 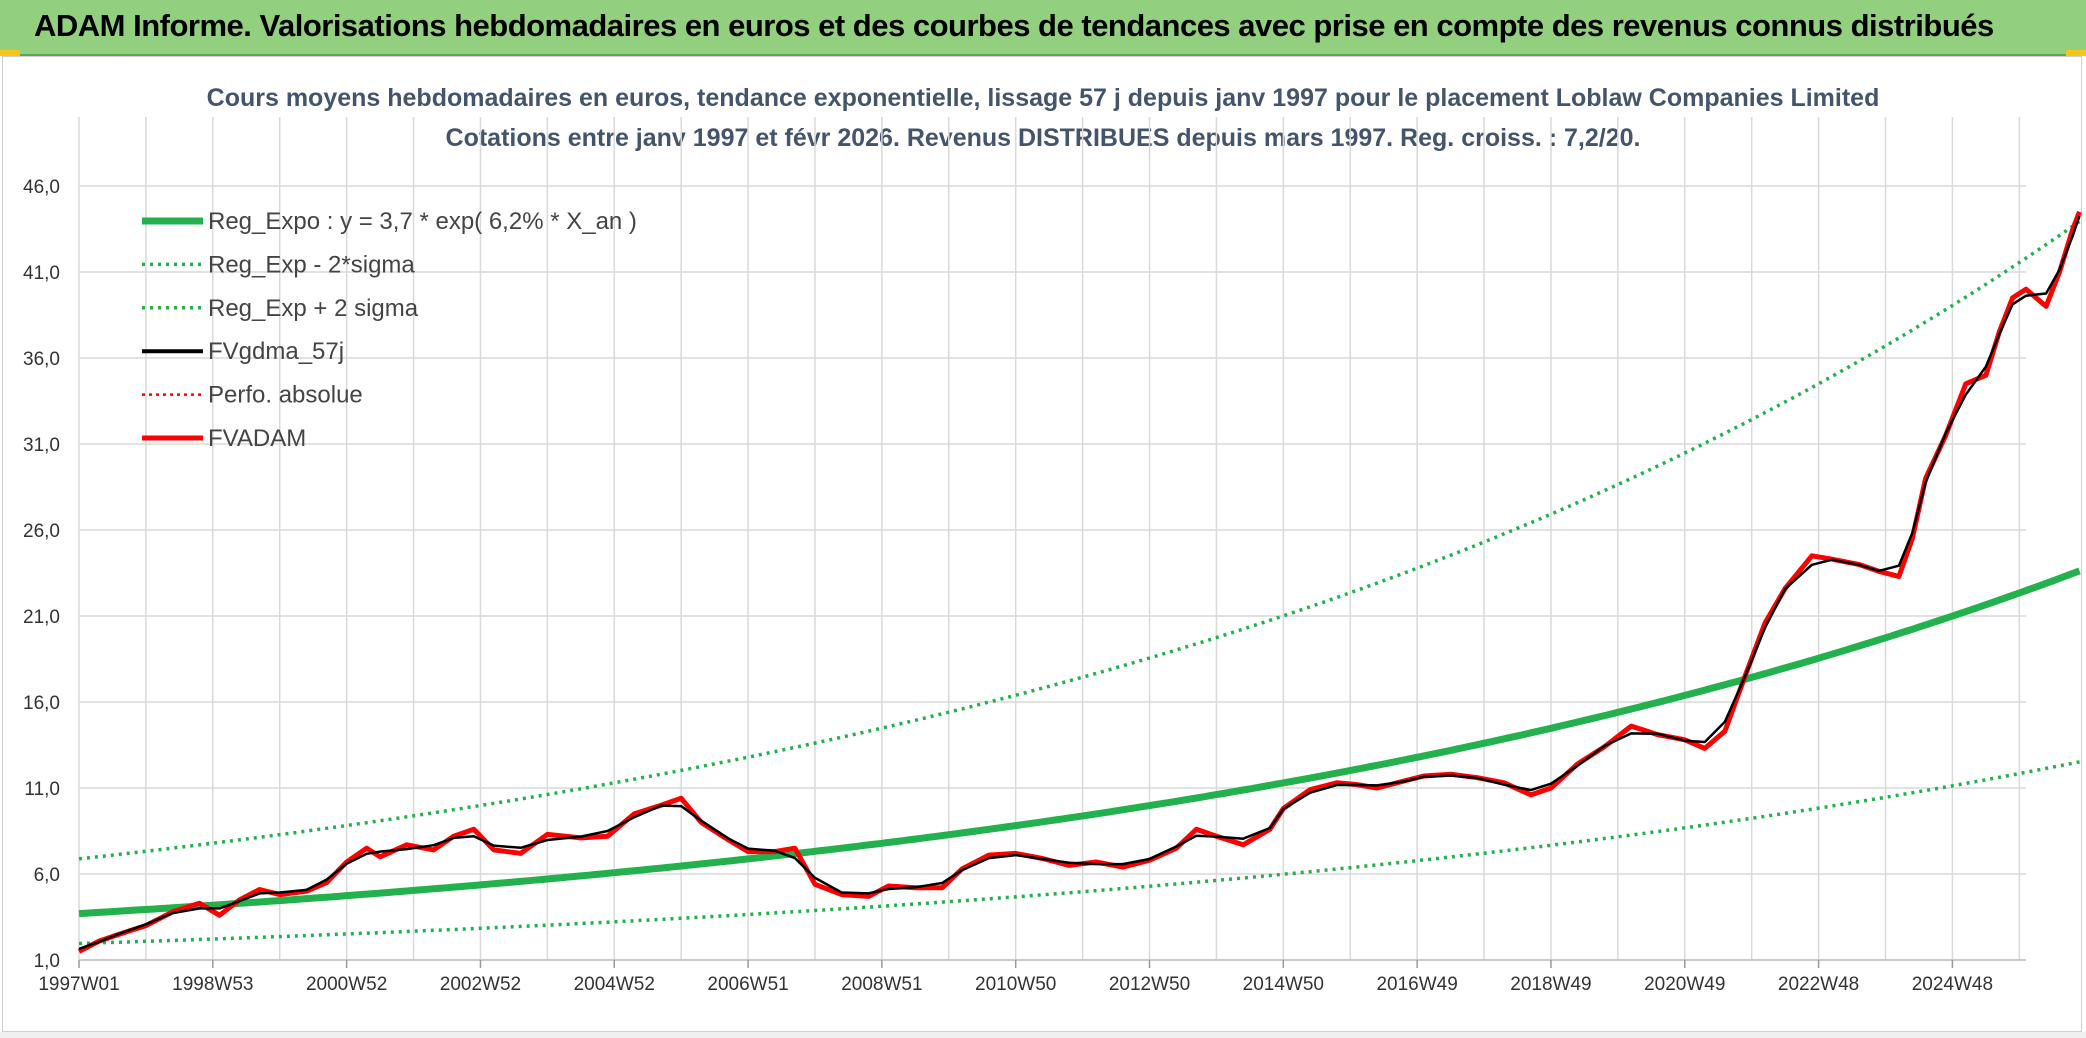 What do you see at coordinates (422, 221) in the screenshot?
I see `legend-reg-expo-label: Reg_Expo : y = 3,7 * exp( 6,2% * X_an )` at bounding box center [422, 221].